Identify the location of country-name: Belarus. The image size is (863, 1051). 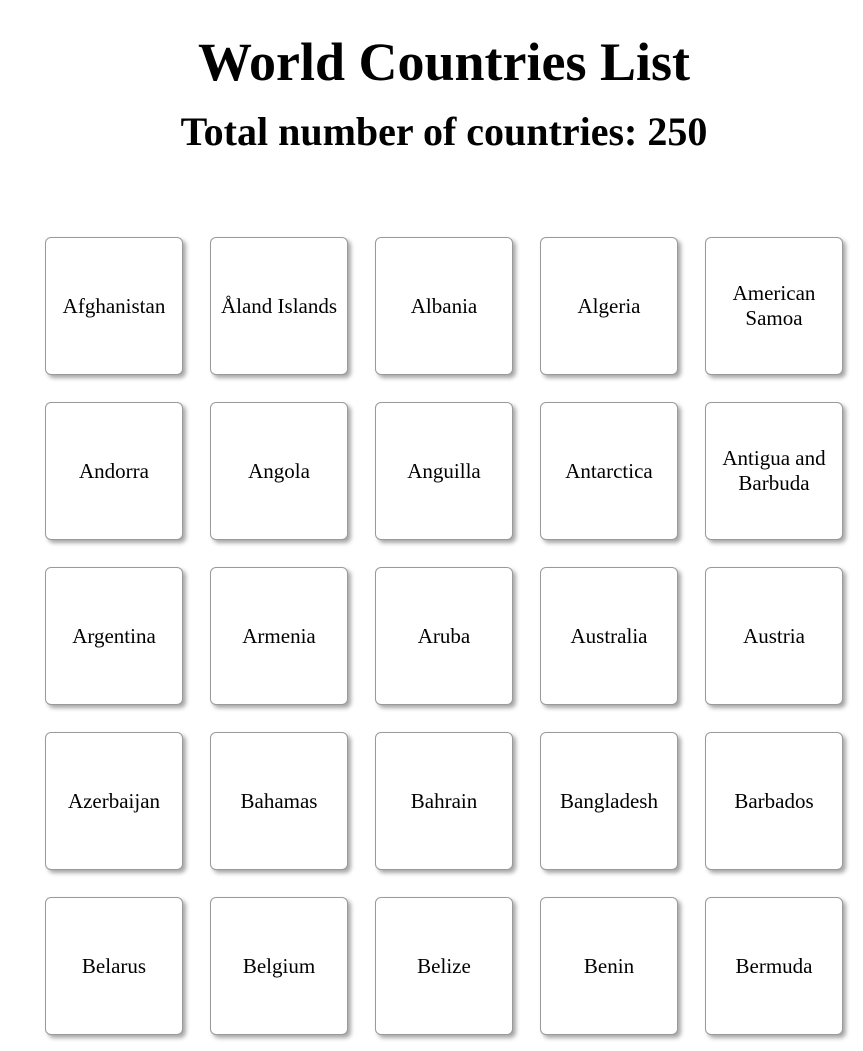
(114, 965).